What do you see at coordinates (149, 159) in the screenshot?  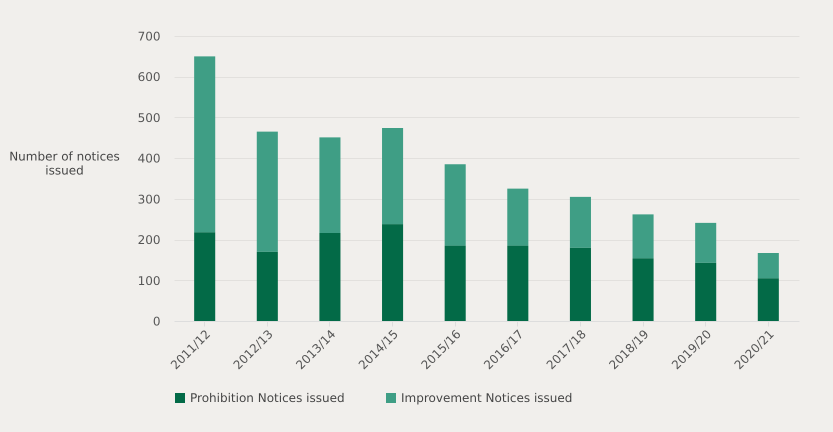 I see `y-tick-label: 400` at bounding box center [149, 159].